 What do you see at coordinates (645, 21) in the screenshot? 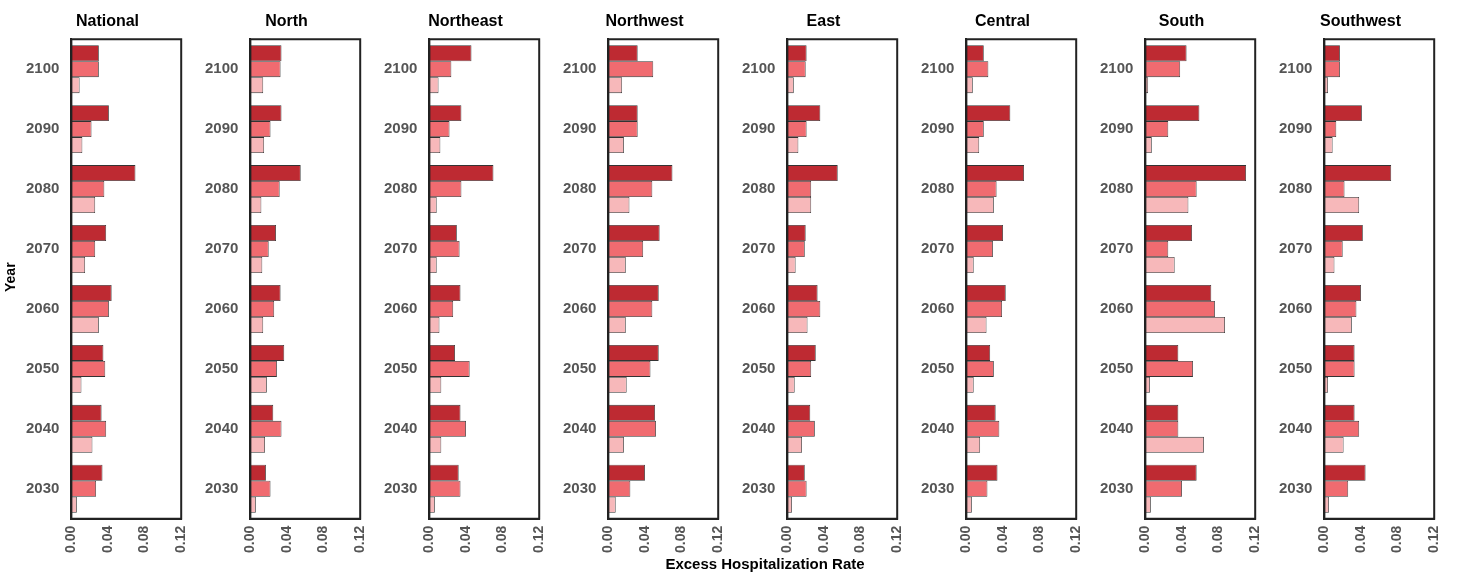
I see `chart-title: Northwest` at bounding box center [645, 21].